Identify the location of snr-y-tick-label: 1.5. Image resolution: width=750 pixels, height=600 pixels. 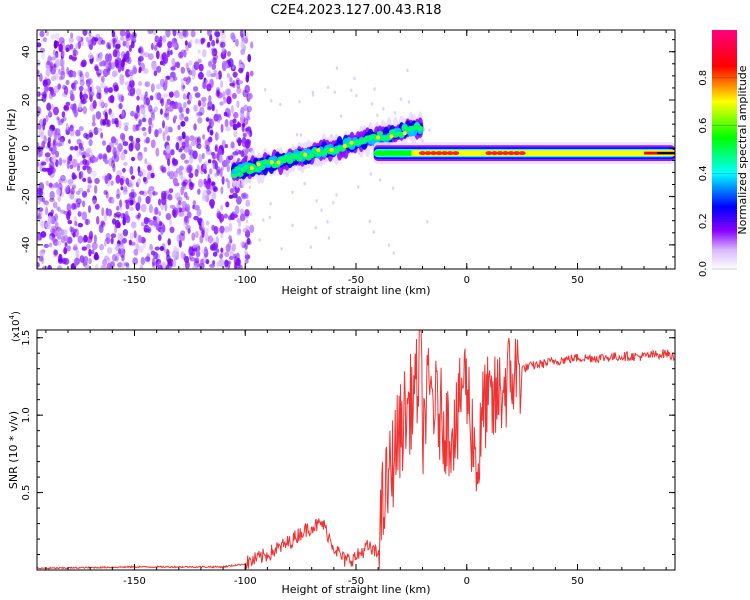
(26, 338).